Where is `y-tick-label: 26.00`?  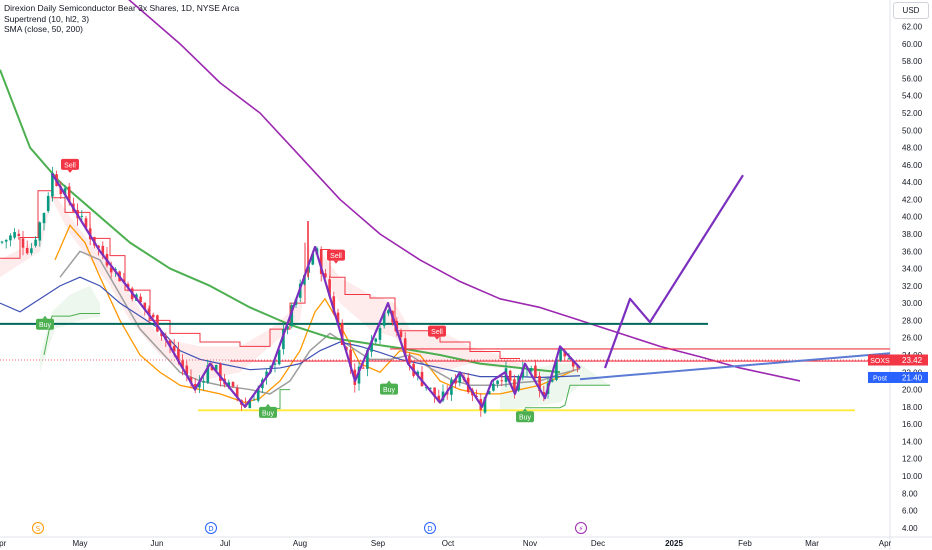
y-tick-label: 26.00 is located at coordinates (912, 338).